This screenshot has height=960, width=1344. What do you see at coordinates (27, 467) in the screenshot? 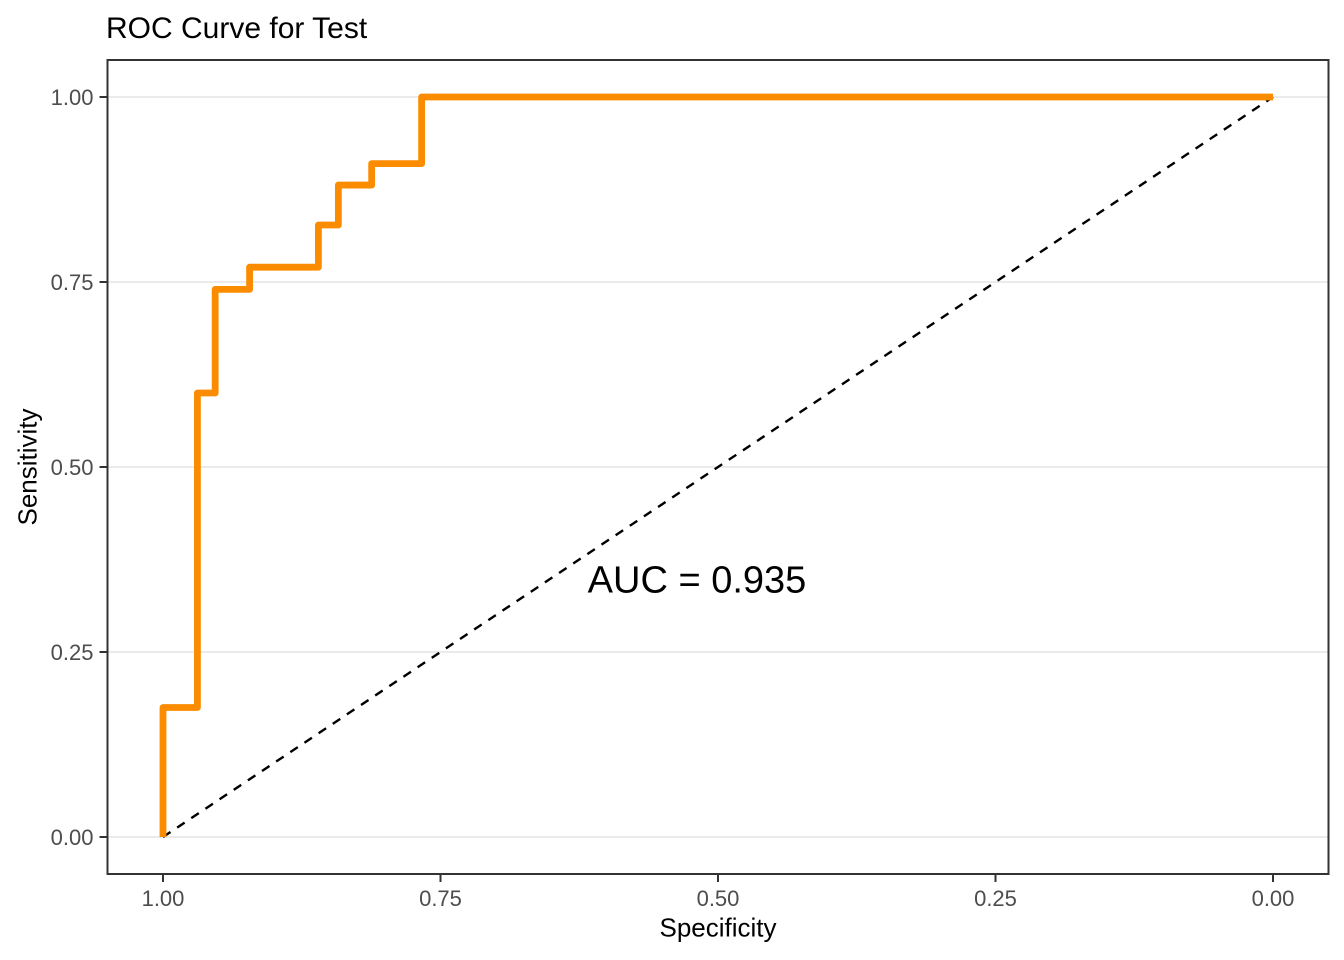
I see `y-axis-title: Sensitivity` at bounding box center [27, 467].